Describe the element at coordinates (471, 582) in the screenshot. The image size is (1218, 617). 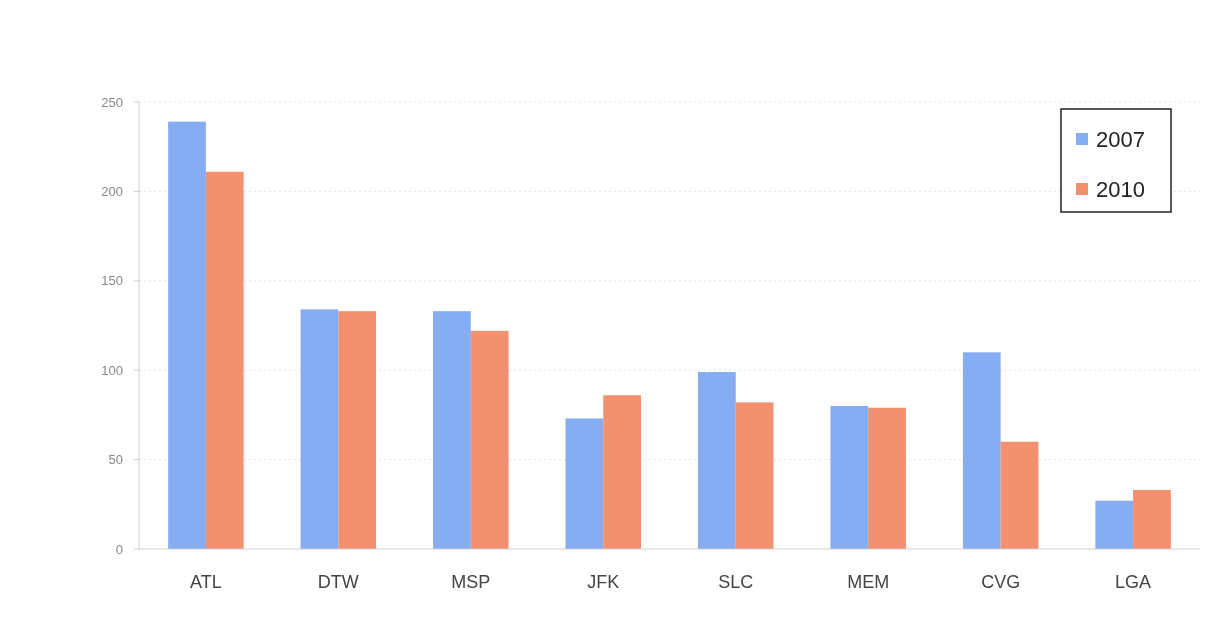
I see `x-tick-label: MSP` at that location.